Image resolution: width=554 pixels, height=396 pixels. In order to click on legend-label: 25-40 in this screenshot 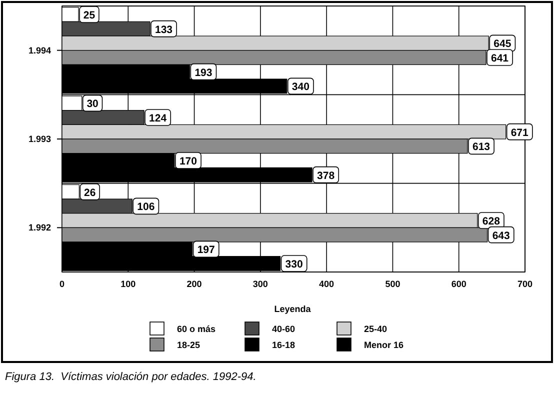, I will do `click(376, 329)`.